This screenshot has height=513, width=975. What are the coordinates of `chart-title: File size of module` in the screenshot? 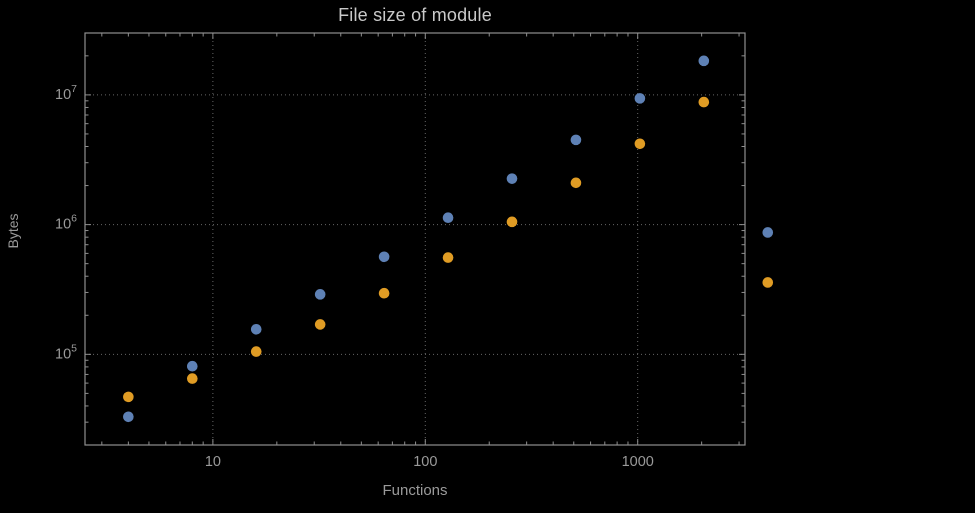 It's located at (415, 15).